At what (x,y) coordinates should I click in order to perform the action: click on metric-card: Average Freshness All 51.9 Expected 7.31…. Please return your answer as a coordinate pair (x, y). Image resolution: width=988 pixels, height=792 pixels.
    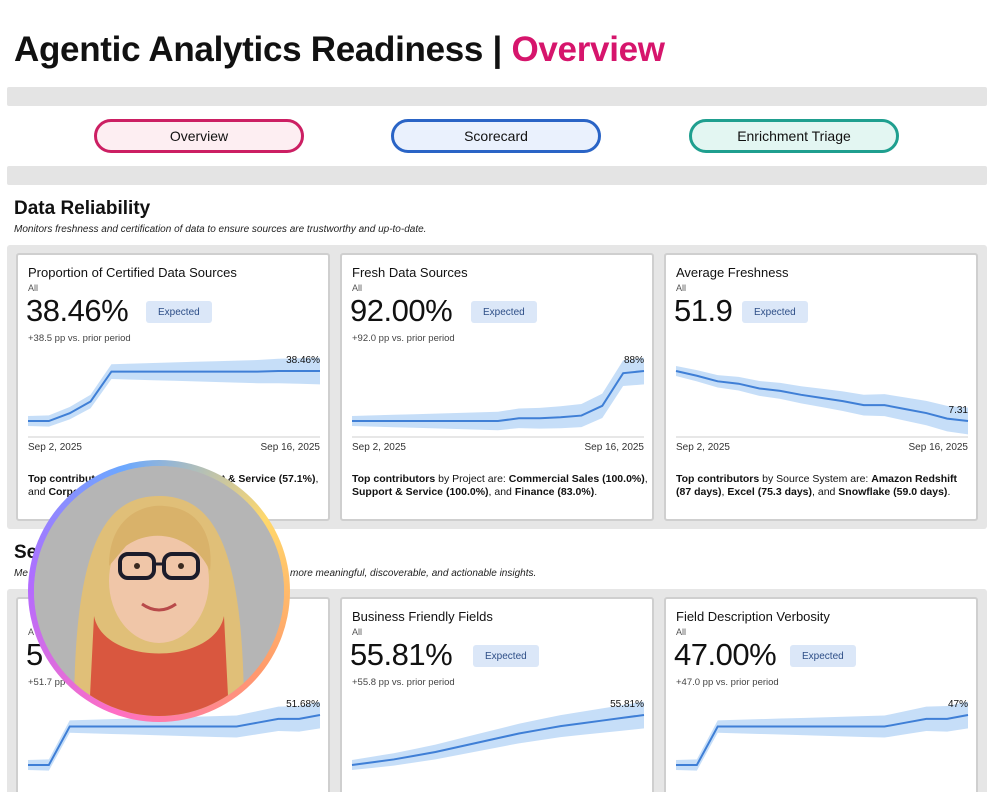
    Looking at the image, I should click on (821, 387).